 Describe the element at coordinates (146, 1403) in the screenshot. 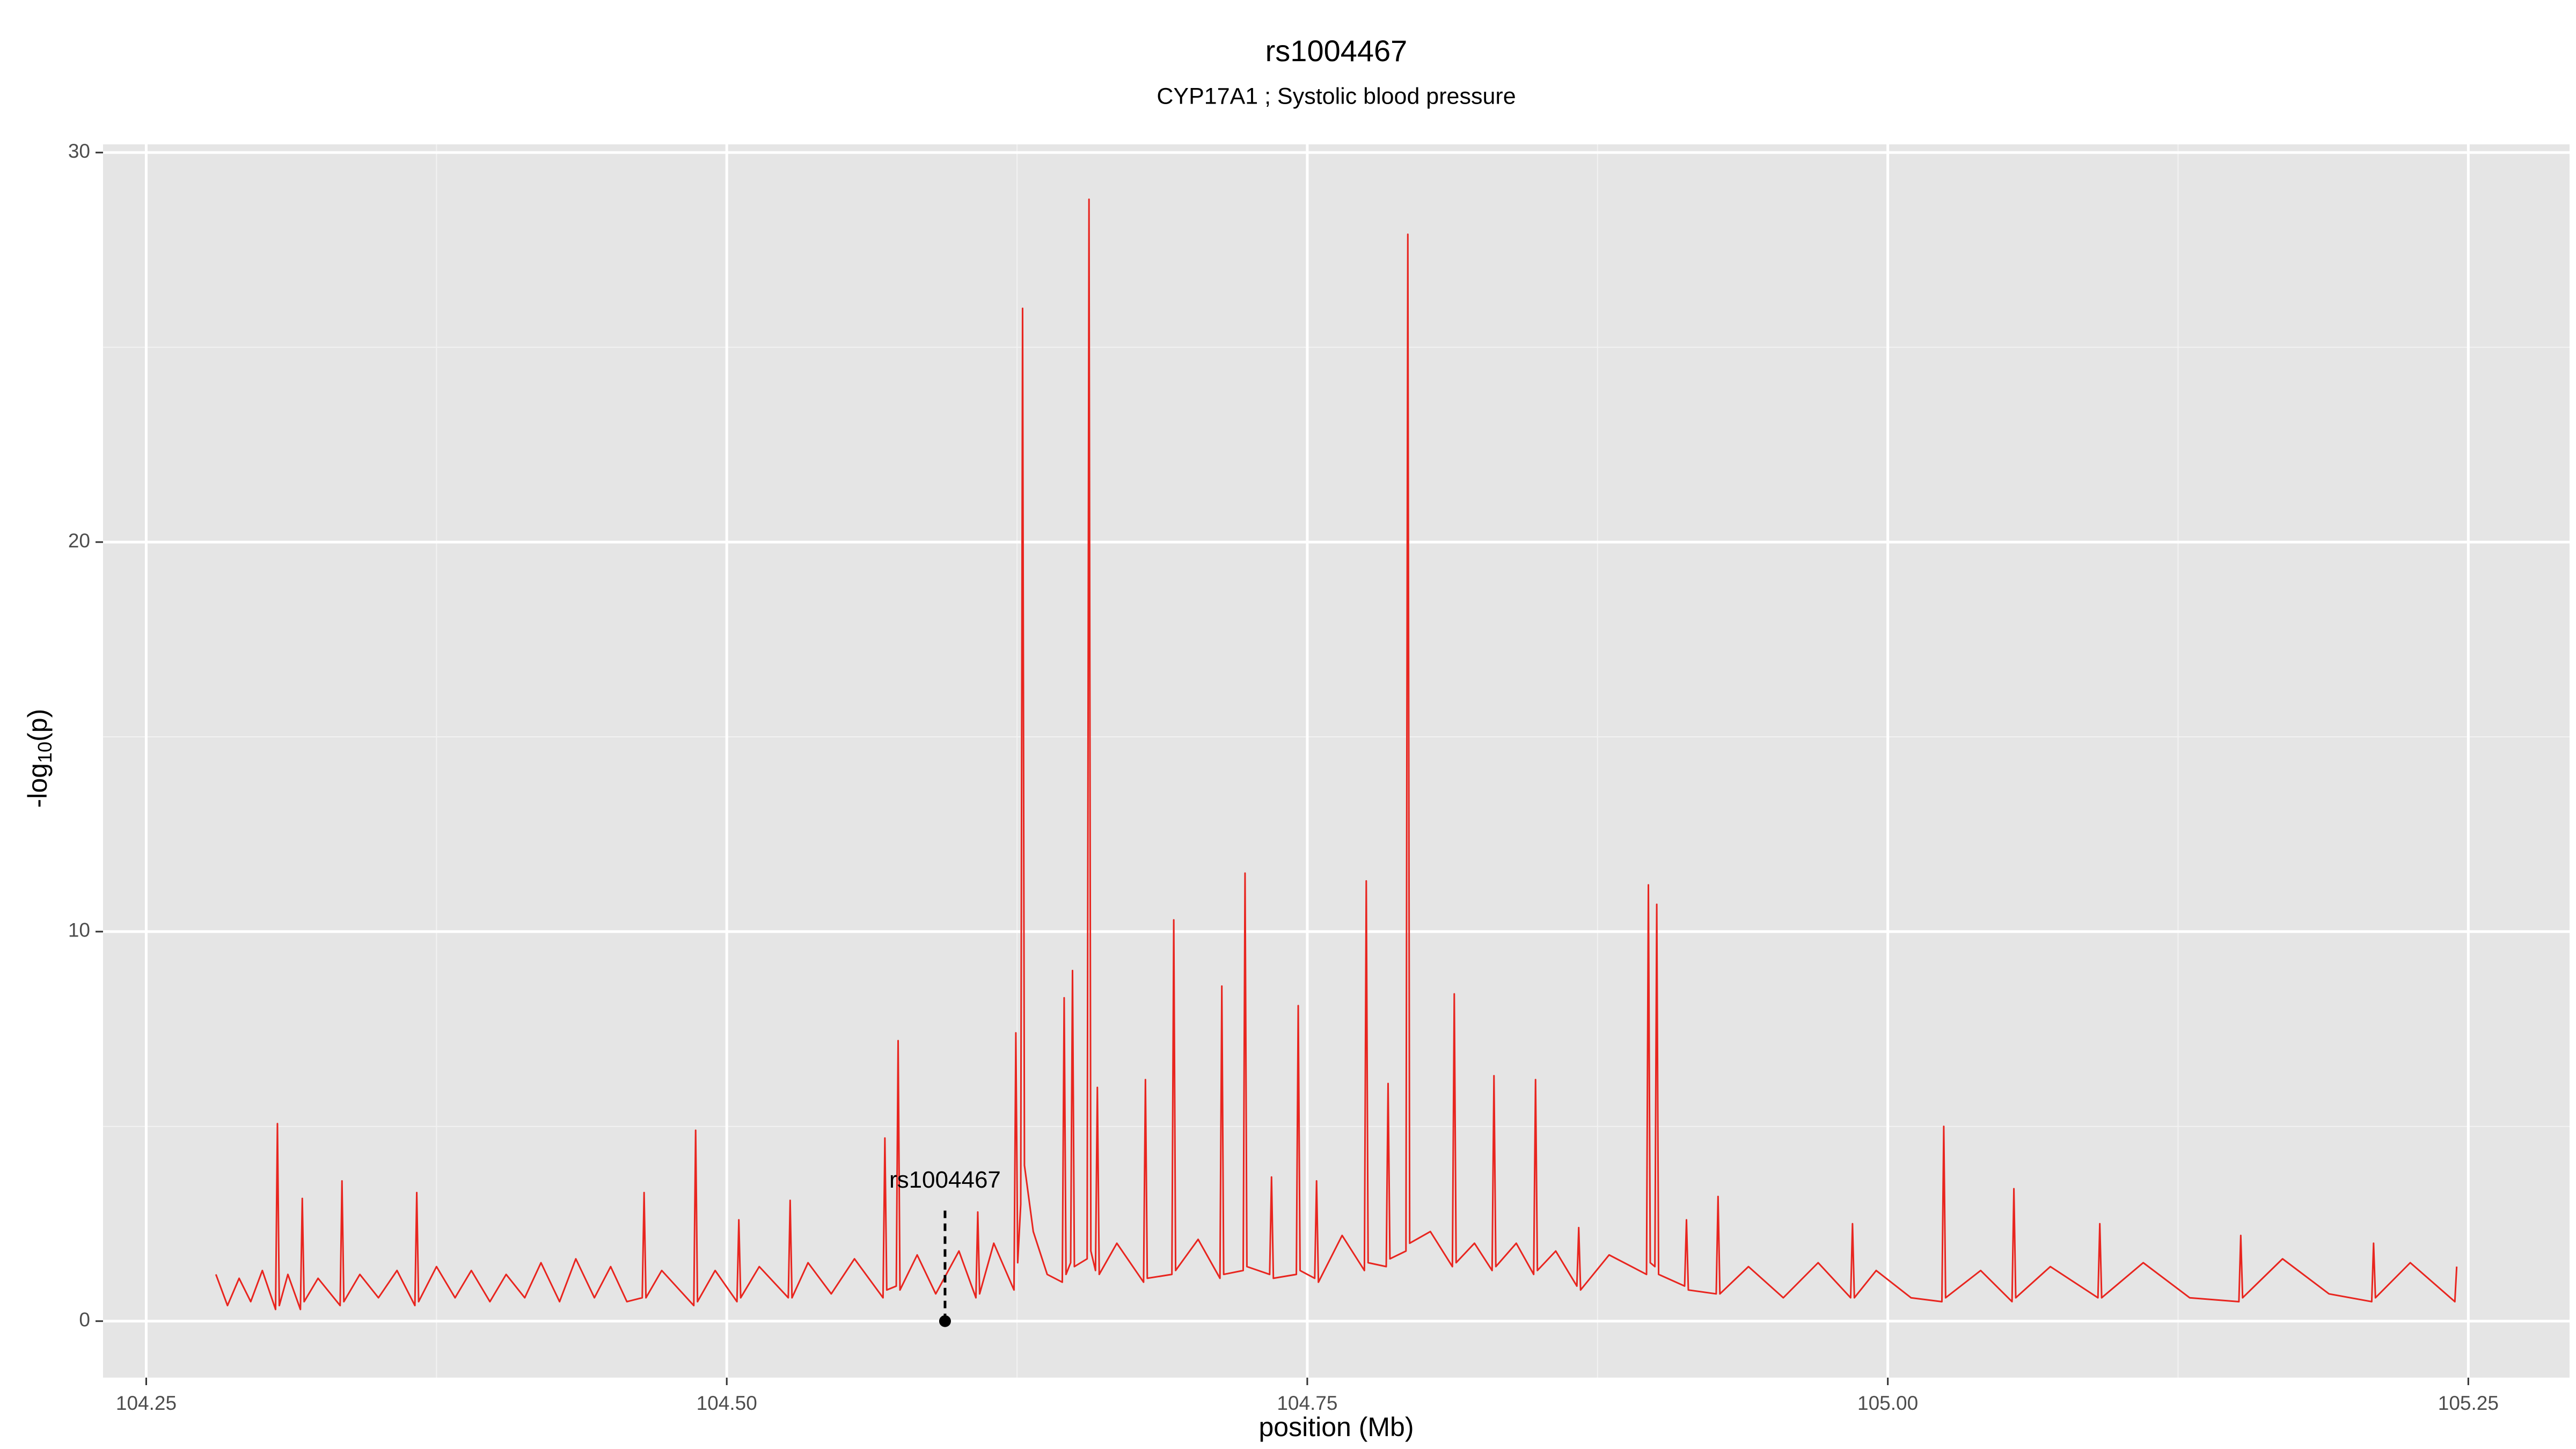

I see `x-tick-label: 104.25` at that location.